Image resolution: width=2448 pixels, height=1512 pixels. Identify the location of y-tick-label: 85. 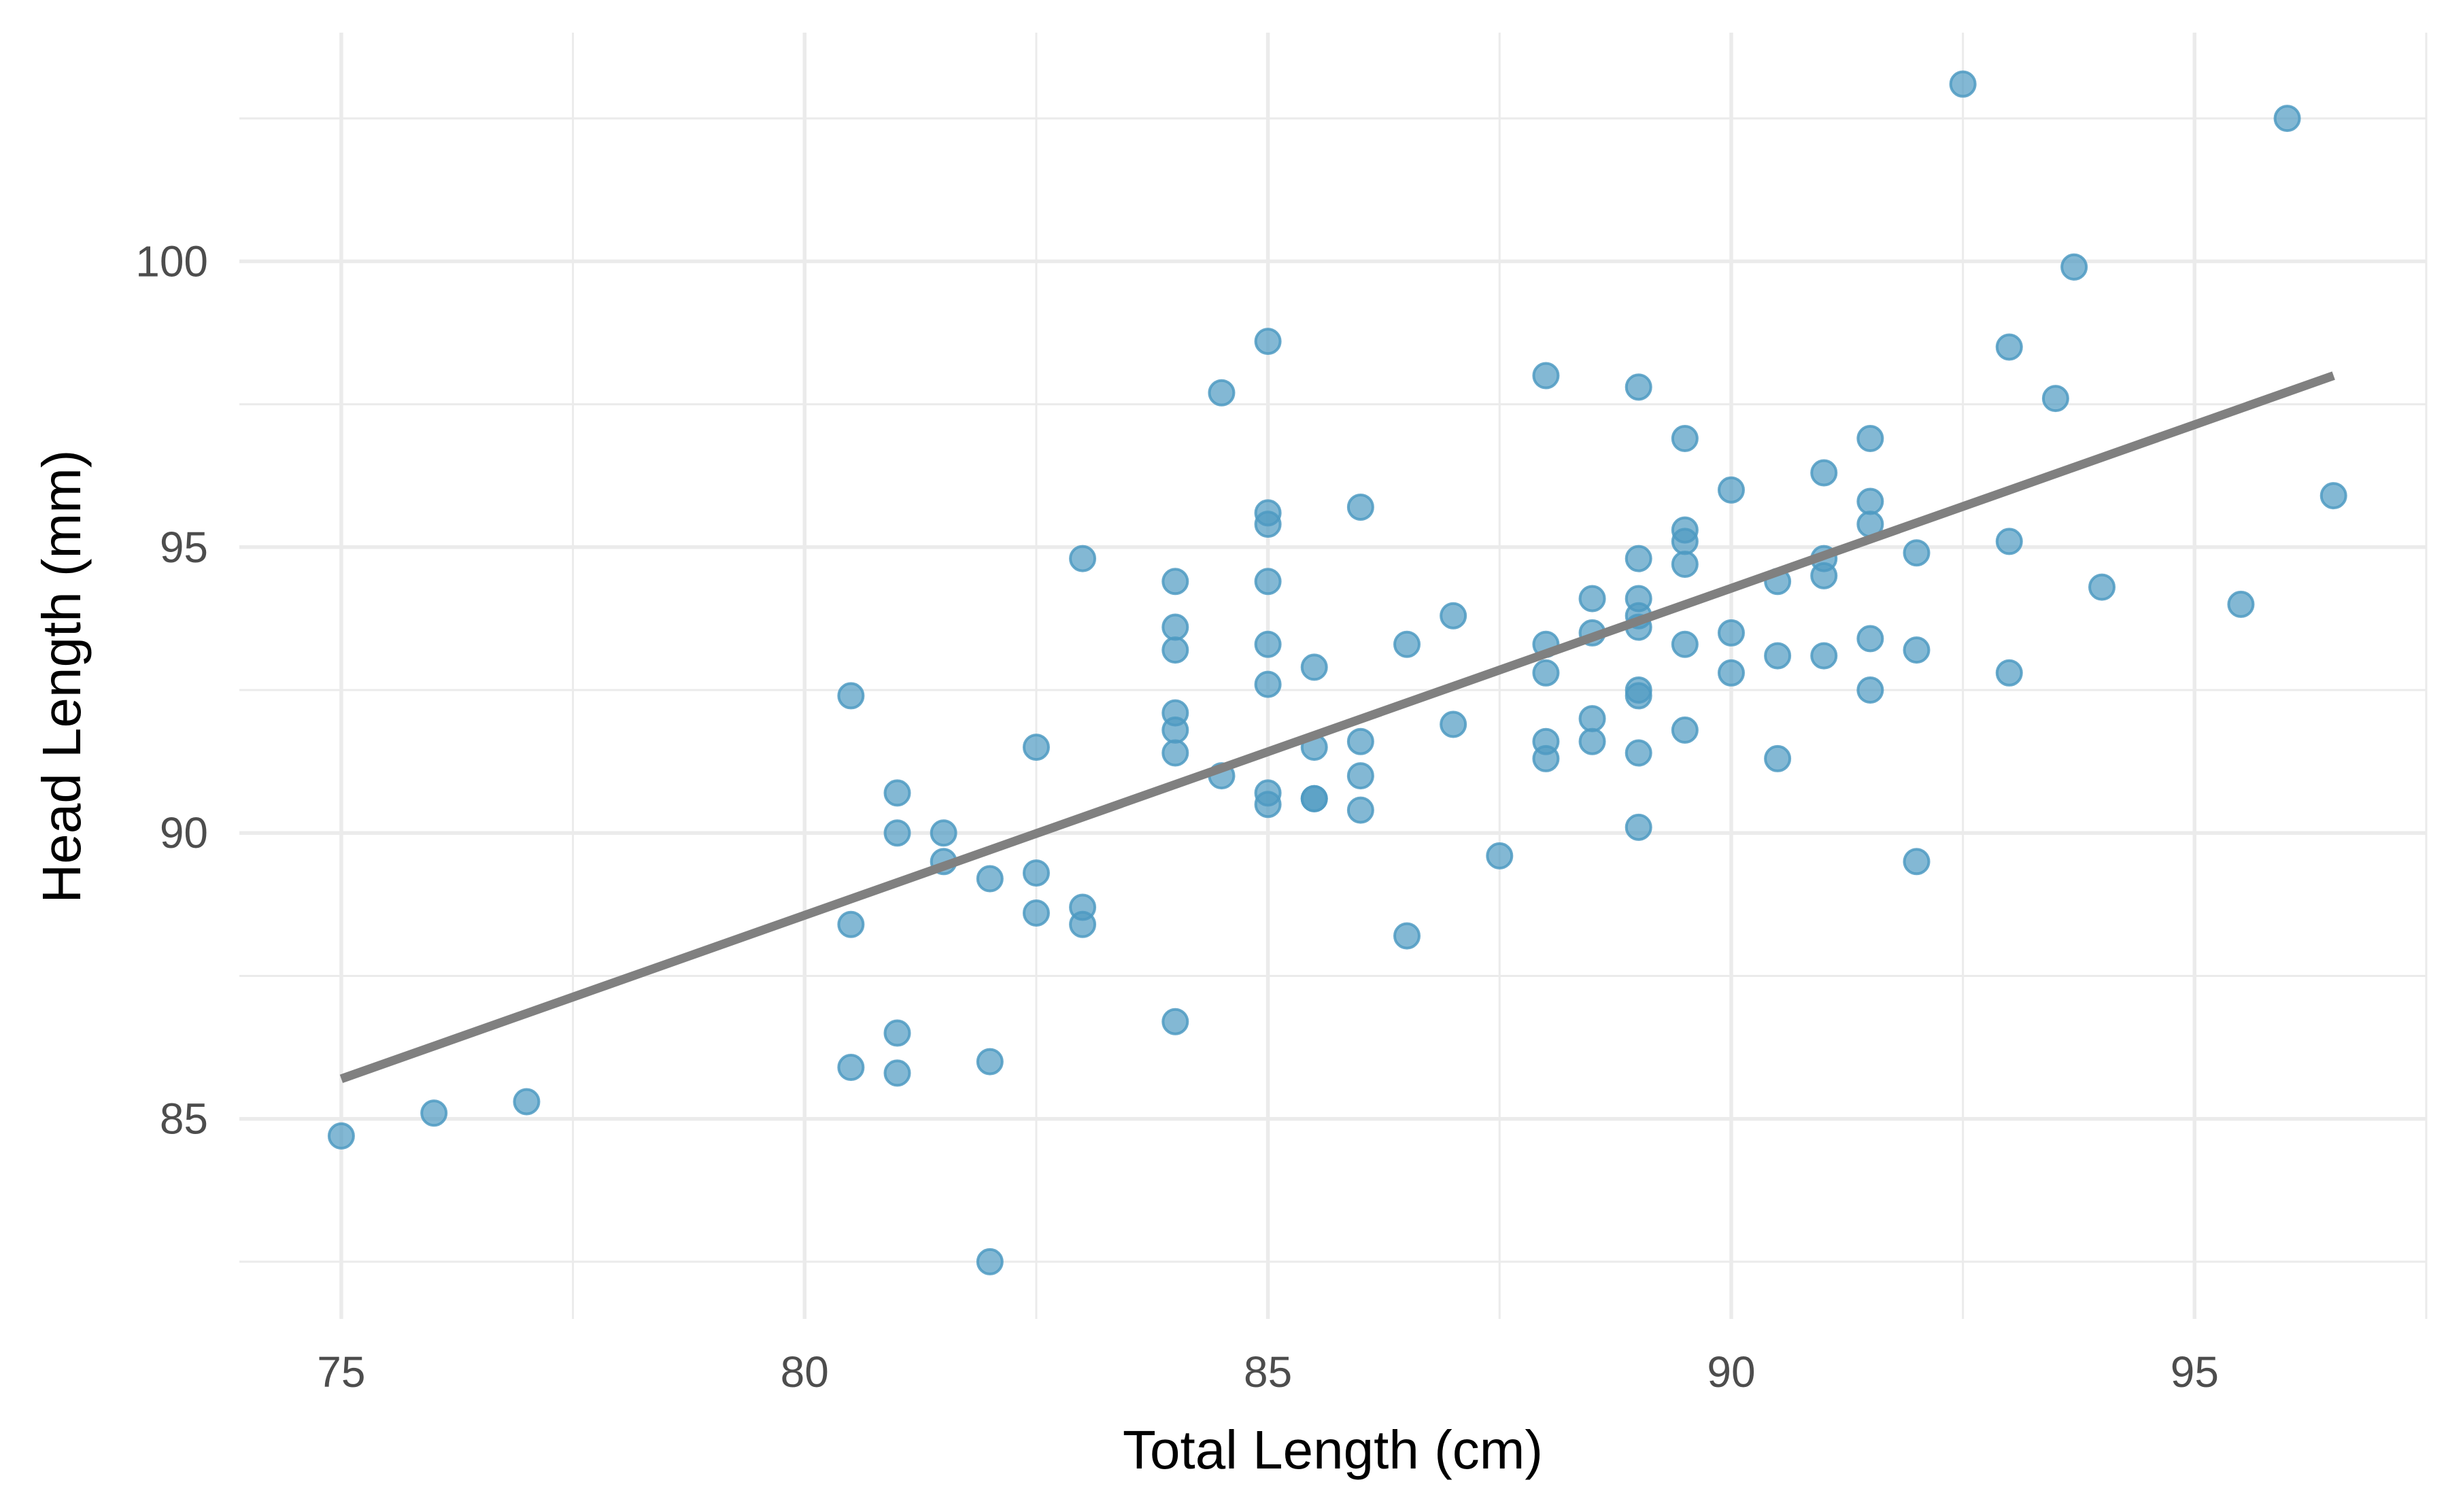
(184, 1119).